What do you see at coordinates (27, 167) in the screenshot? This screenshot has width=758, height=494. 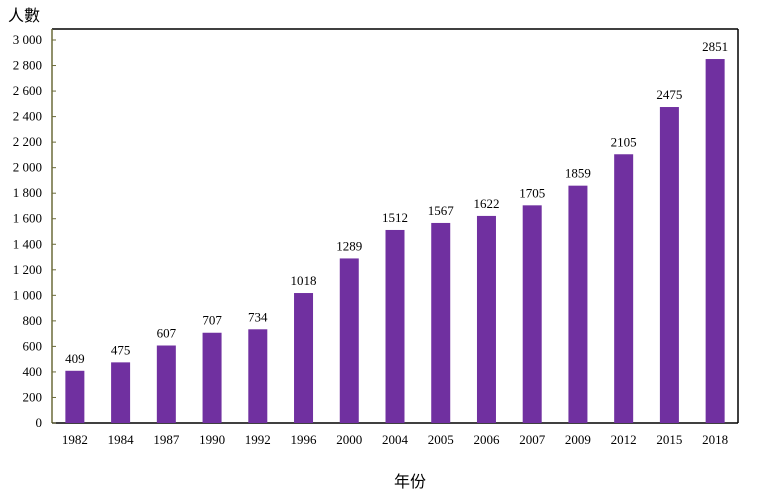 I see `y-tick-label: 2 000` at bounding box center [27, 167].